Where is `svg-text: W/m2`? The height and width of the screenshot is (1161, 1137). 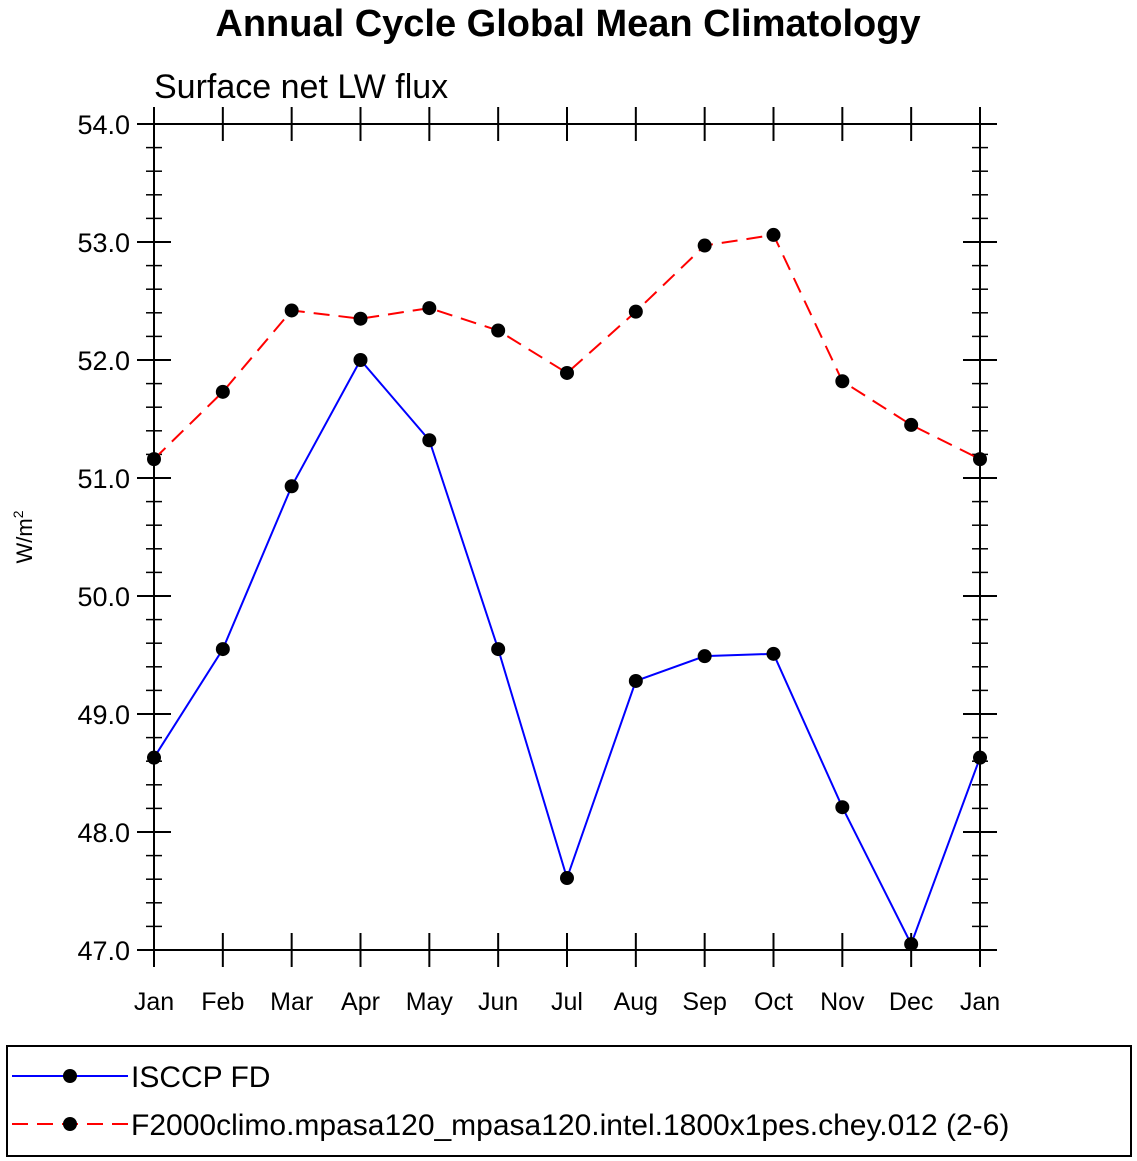
svg-text: W/m2 is located at coordinates (23, 536).